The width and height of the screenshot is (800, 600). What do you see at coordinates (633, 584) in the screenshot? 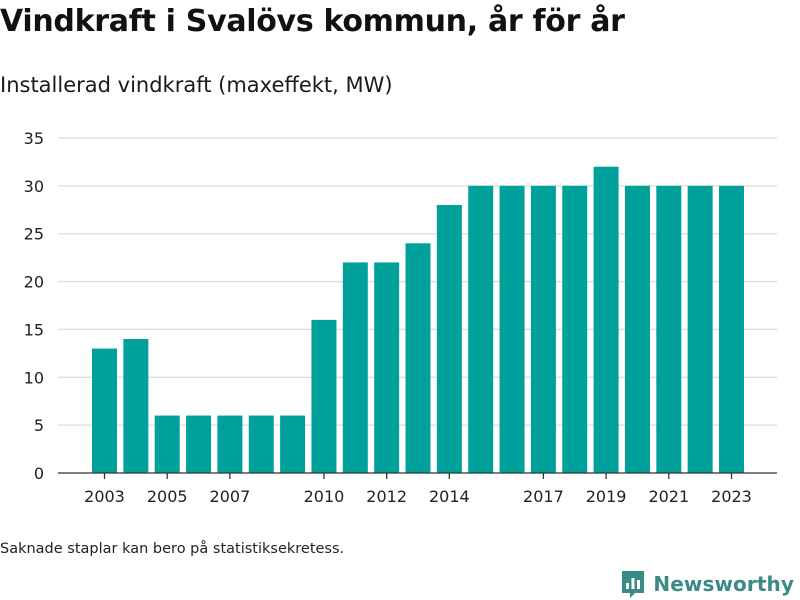
I see `newsworthy-logo-icon` at bounding box center [633, 584].